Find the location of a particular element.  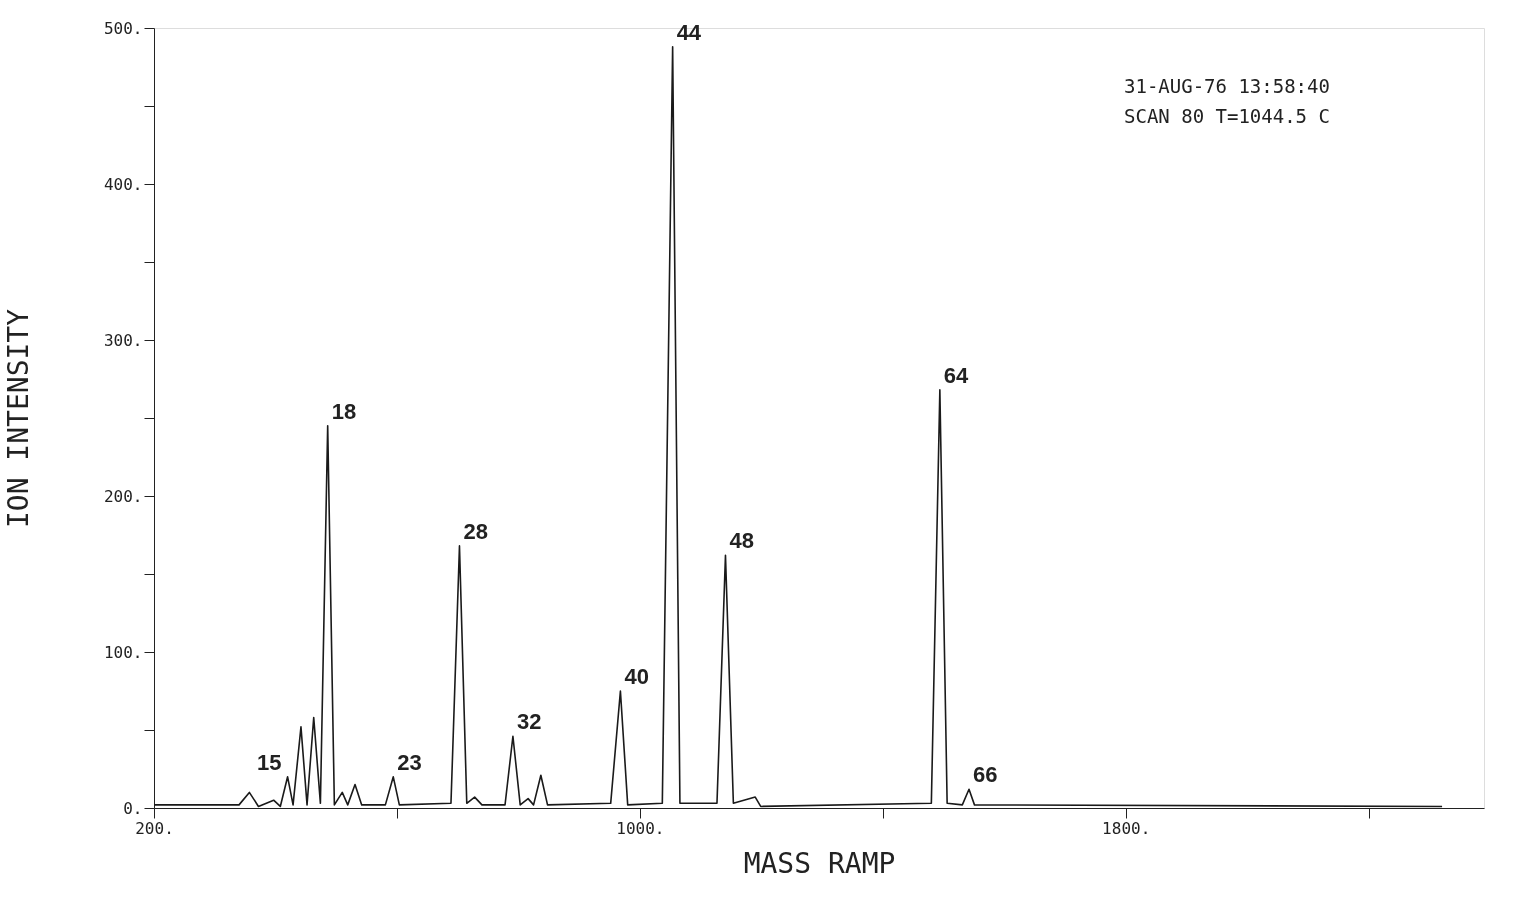

annotation: 28 is located at coordinates (475, 531).